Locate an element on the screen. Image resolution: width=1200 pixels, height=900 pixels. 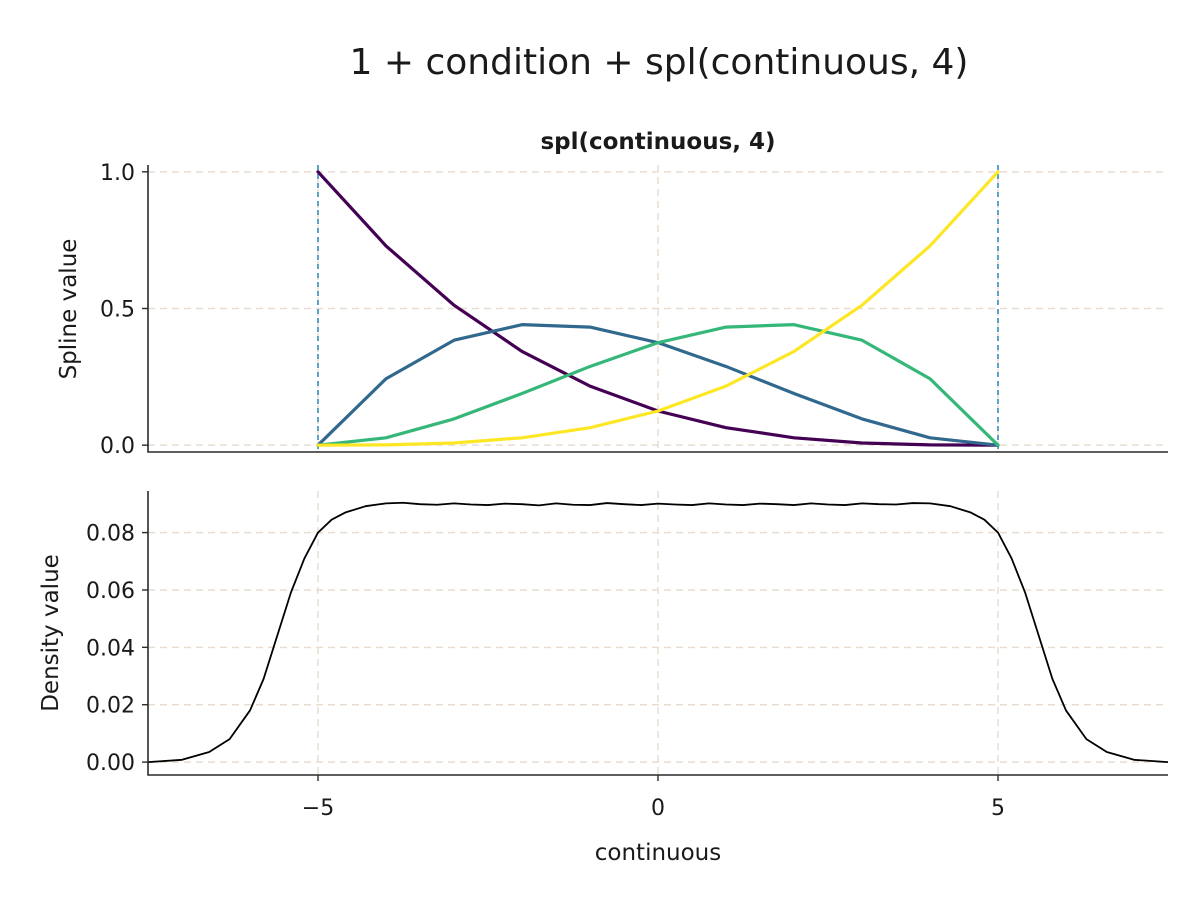
density-y-ticks: 0.00 0.02 0.04 0.06 0.08 is located at coordinates (117, 649).